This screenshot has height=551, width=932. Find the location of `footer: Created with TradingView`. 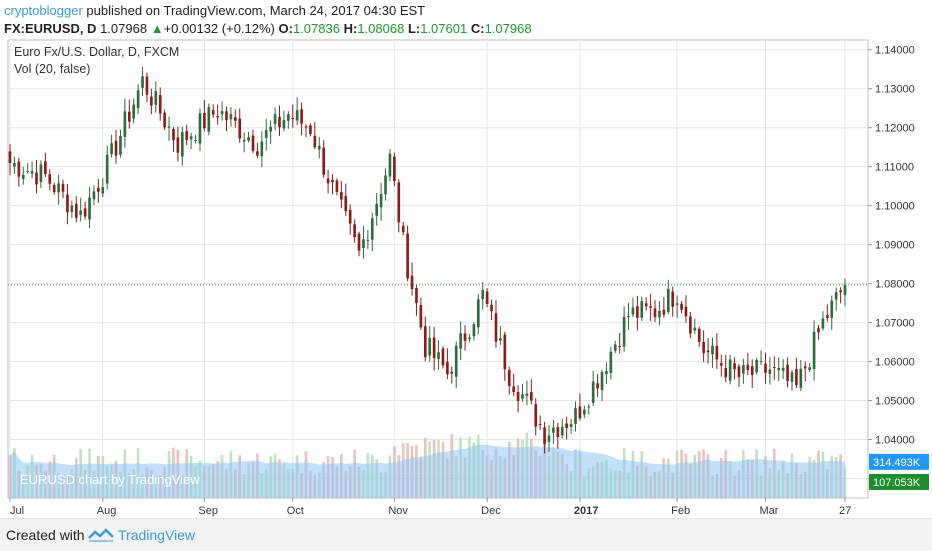

footer: Created with TradingView is located at coordinates (466, 534).